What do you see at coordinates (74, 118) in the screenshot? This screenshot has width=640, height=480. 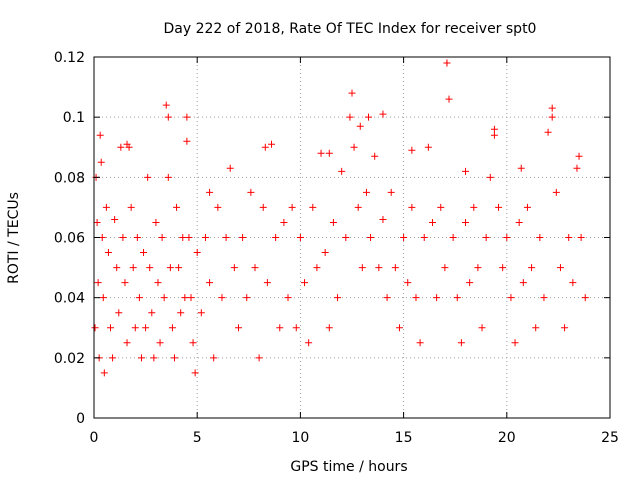 I see `y-tick-label: 0.1` at bounding box center [74, 118].